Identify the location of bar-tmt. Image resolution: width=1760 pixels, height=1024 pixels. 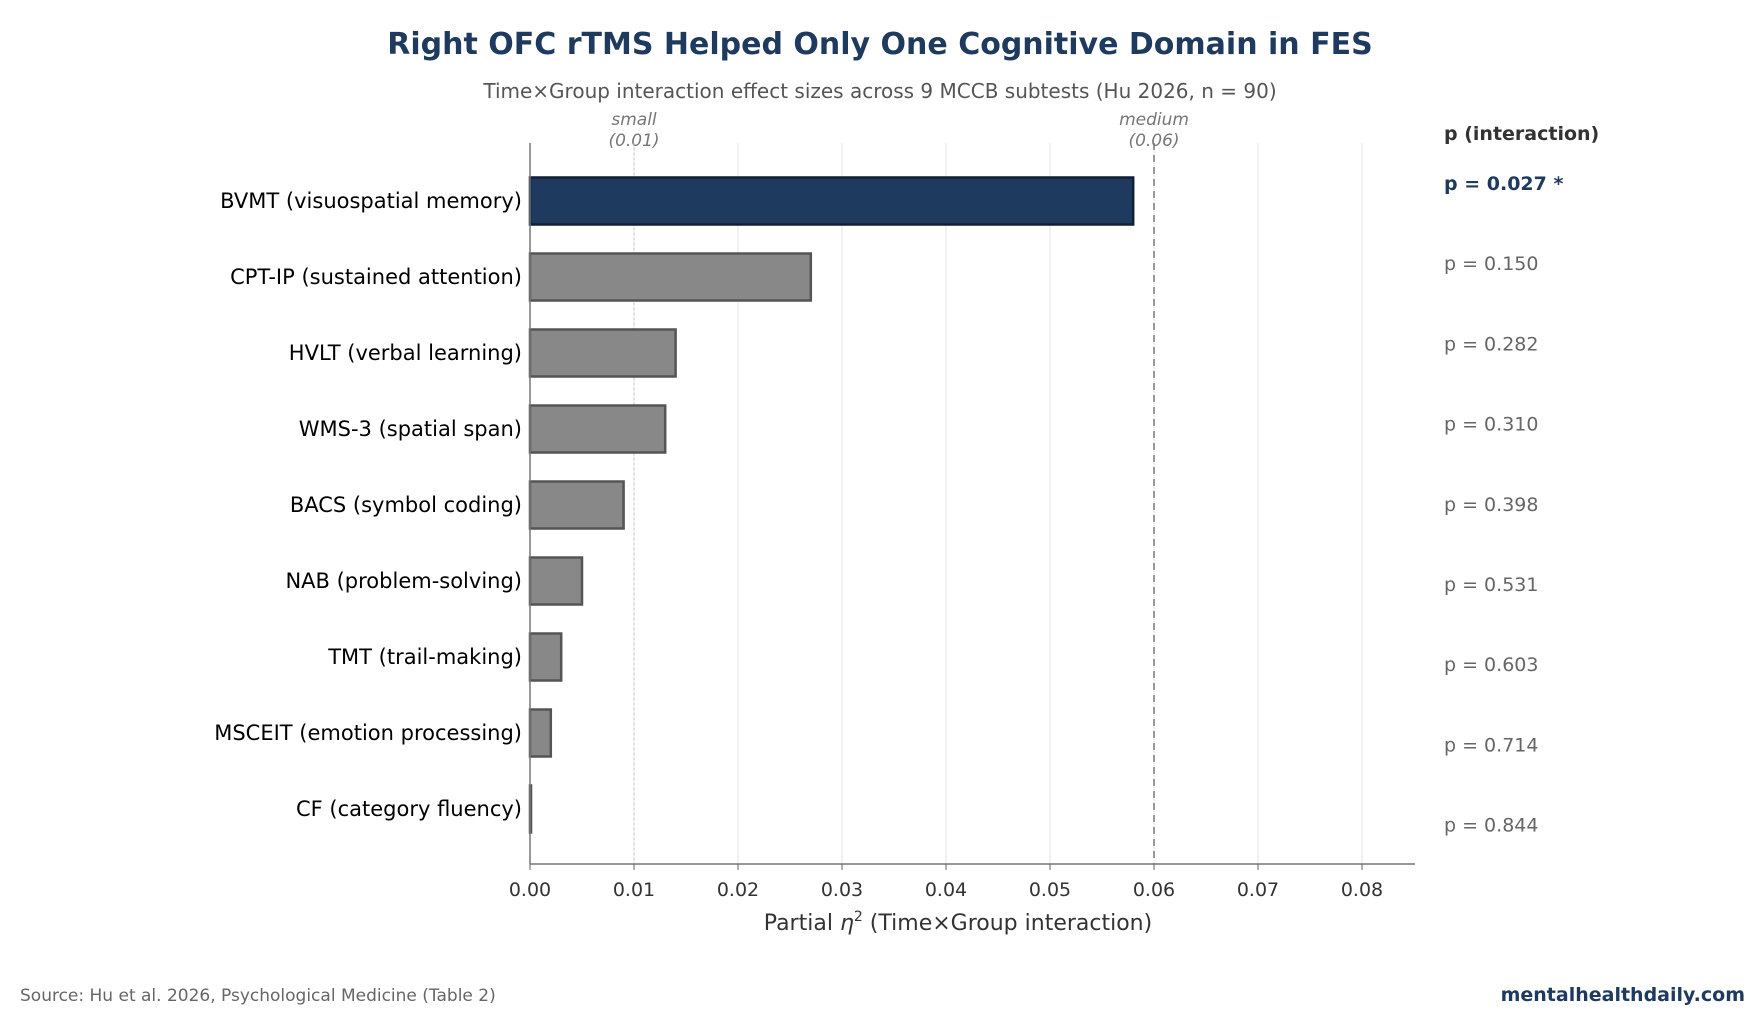
(545, 657).